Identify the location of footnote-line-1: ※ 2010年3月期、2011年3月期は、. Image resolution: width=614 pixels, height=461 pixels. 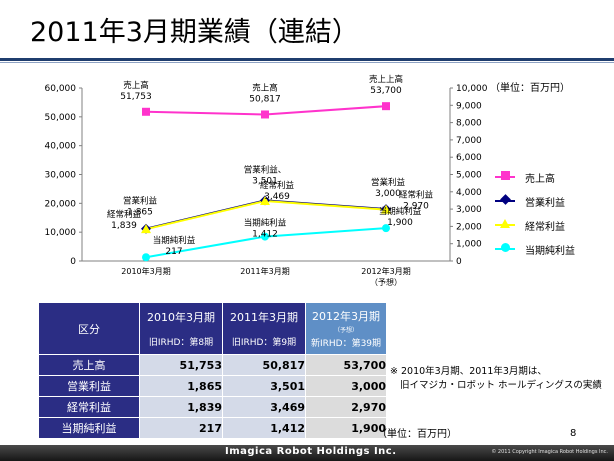
(468, 371).